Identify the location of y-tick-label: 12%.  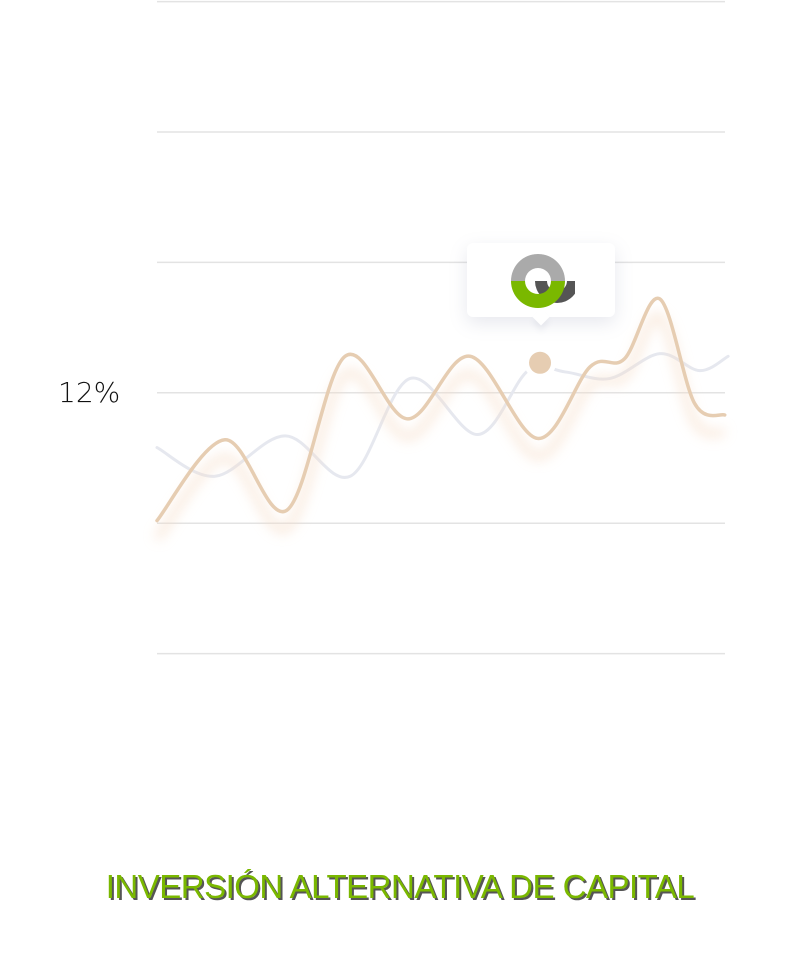
(89, 392).